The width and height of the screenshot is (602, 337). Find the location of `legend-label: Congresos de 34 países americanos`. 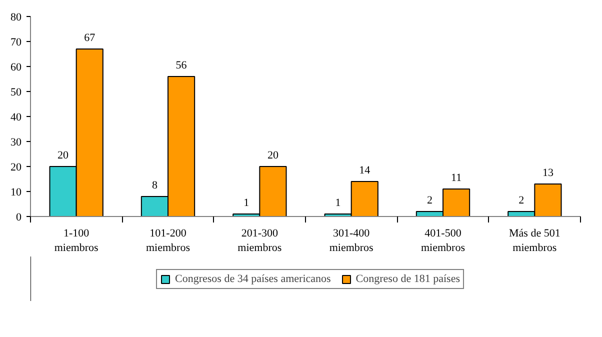

legend-label: Congresos de 34 países americanos is located at coordinates (253, 278).